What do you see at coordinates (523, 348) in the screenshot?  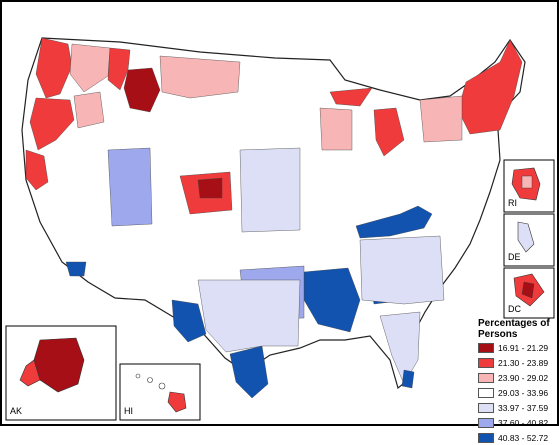 I see `legend-label: 16.91 - 21.29` at bounding box center [523, 348].